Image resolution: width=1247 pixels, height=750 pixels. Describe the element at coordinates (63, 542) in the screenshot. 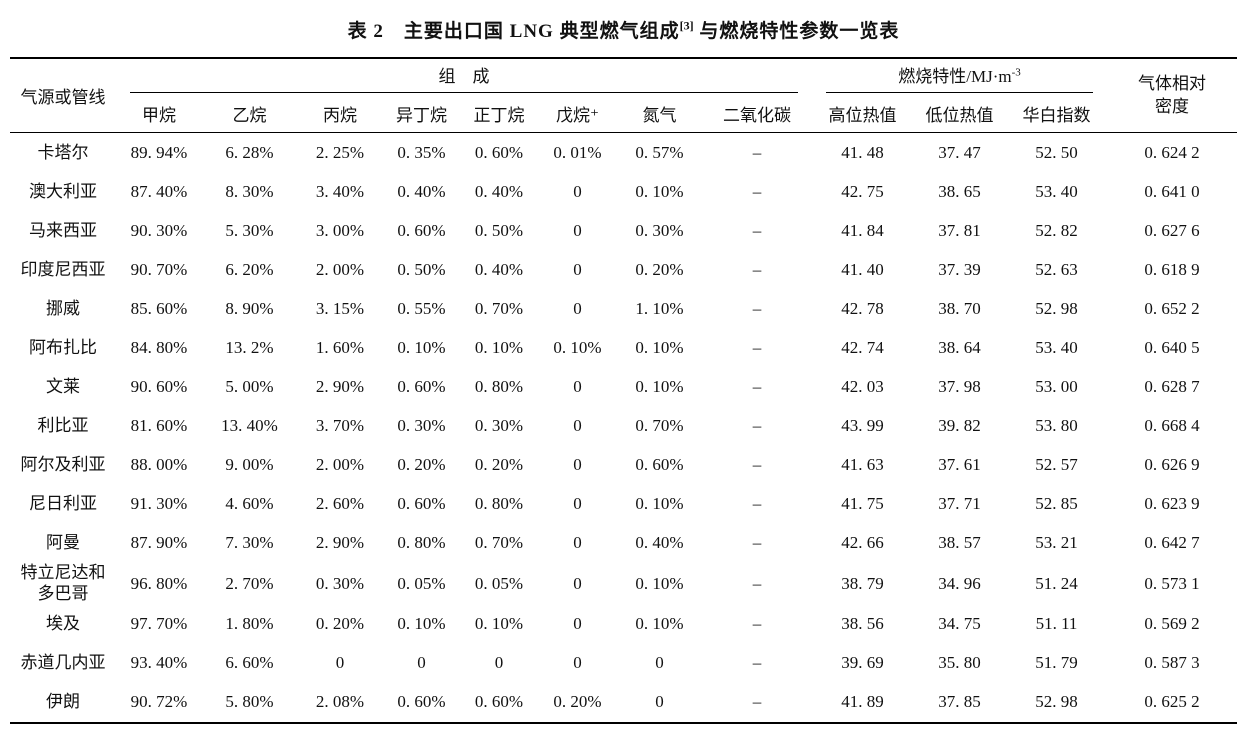

I see `row-label-country: 阿曼` at that location.